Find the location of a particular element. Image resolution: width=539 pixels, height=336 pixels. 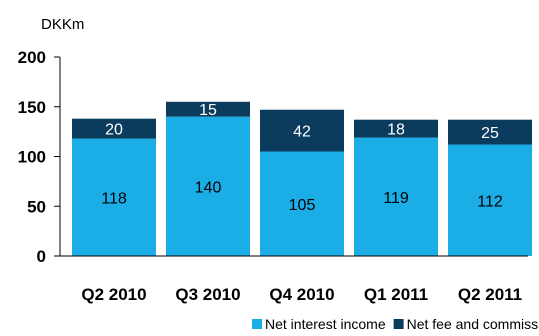

data-label: 105 is located at coordinates (302, 205).